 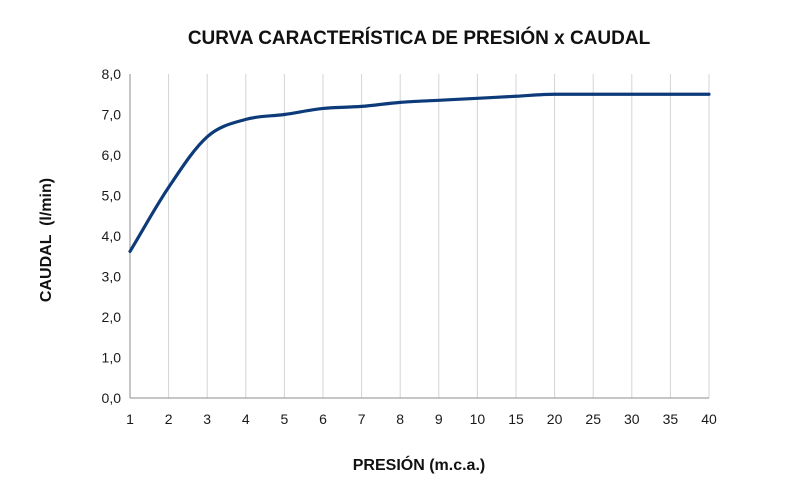 What do you see at coordinates (709, 419) in the screenshot?
I see `x-tick-label: 40` at bounding box center [709, 419].